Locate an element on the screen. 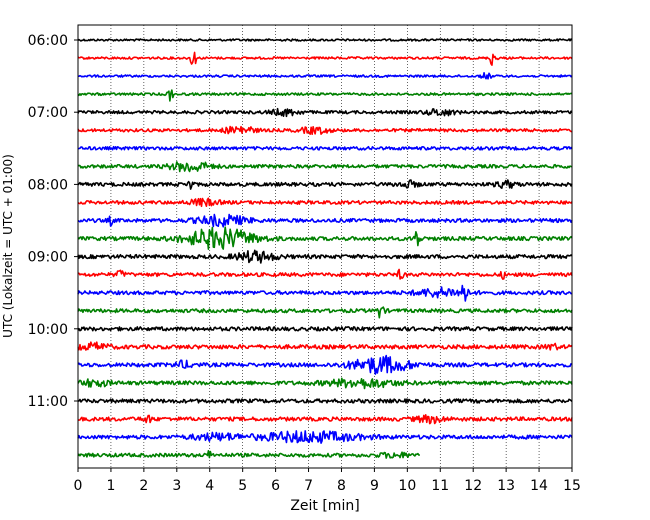 The height and width of the screenshot is (520, 650). x-tick-label: 5 is located at coordinates (242, 486).